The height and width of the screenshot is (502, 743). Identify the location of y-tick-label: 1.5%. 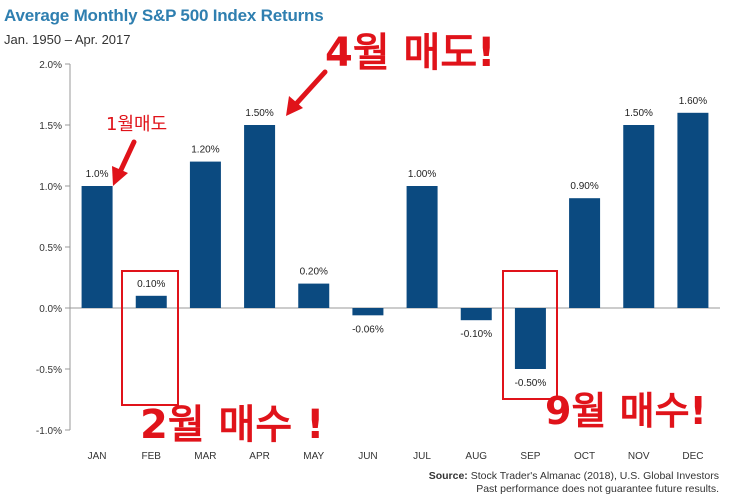
(50, 126).